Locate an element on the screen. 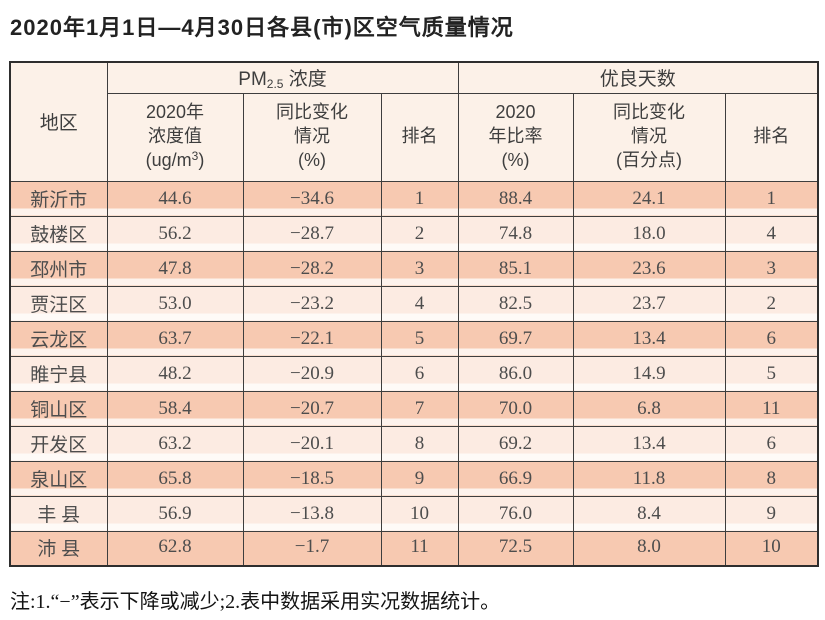  pm25-change-cell: −18.5 is located at coordinates (312, 478).